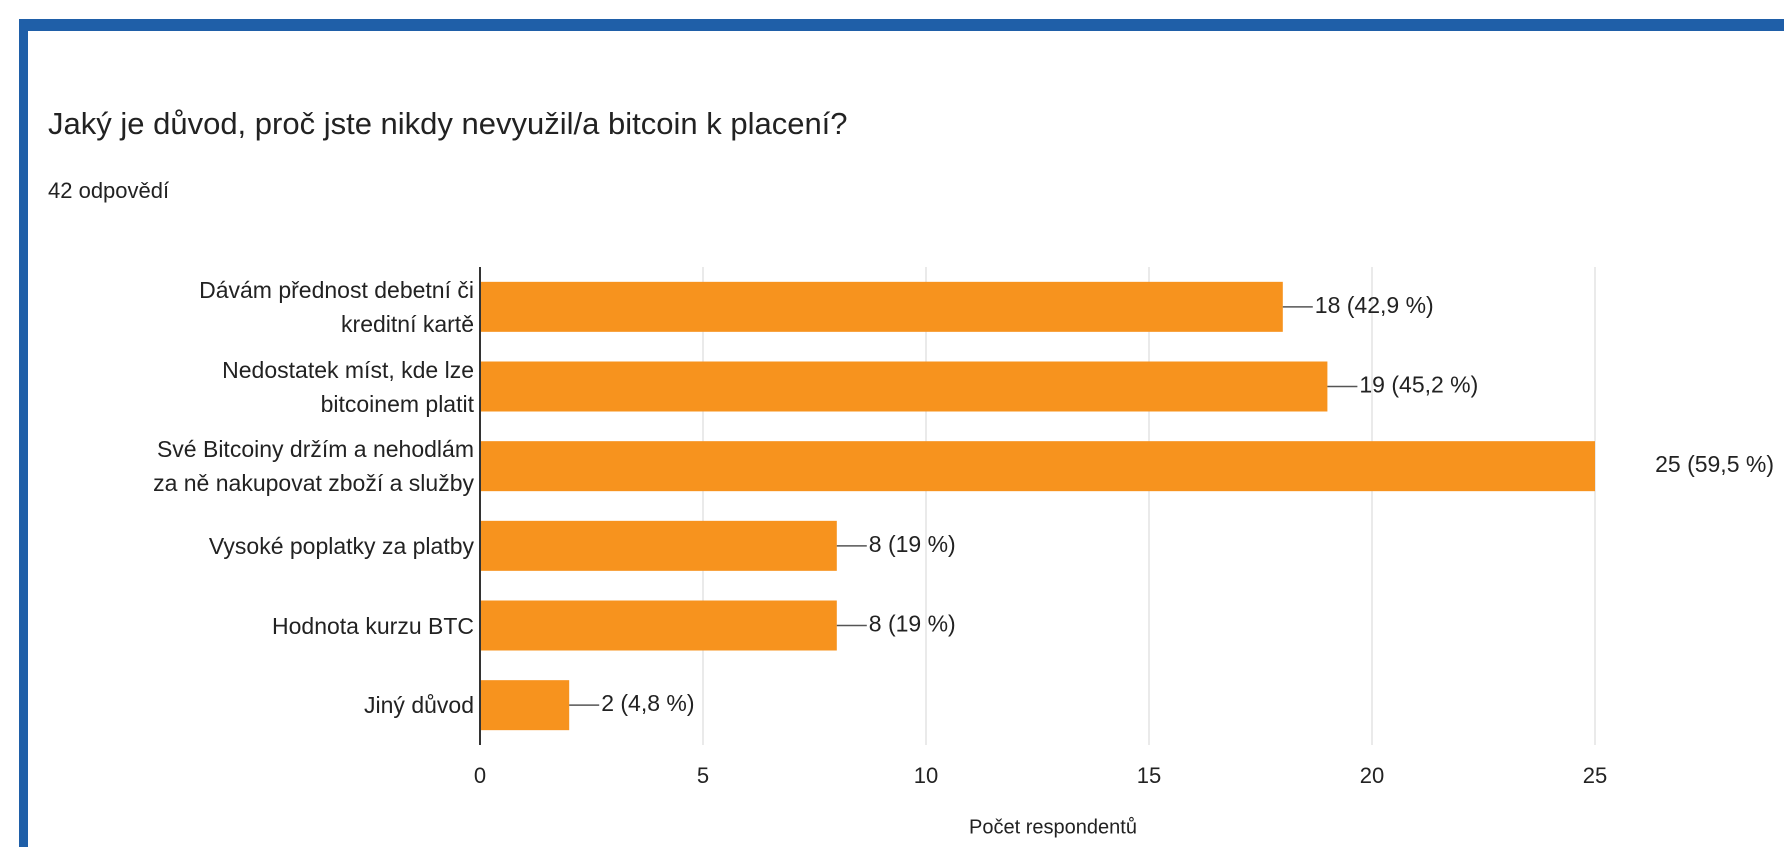 The width and height of the screenshot is (1784, 847). What do you see at coordinates (1374, 305) in the screenshot?
I see `data-label: 18 (42,9 %)` at bounding box center [1374, 305].